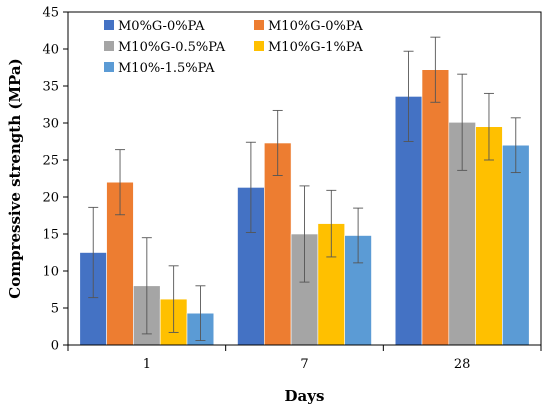 This screenshot has width=550, height=412. I want to click on y-tick-label: 10, so click(50, 272).